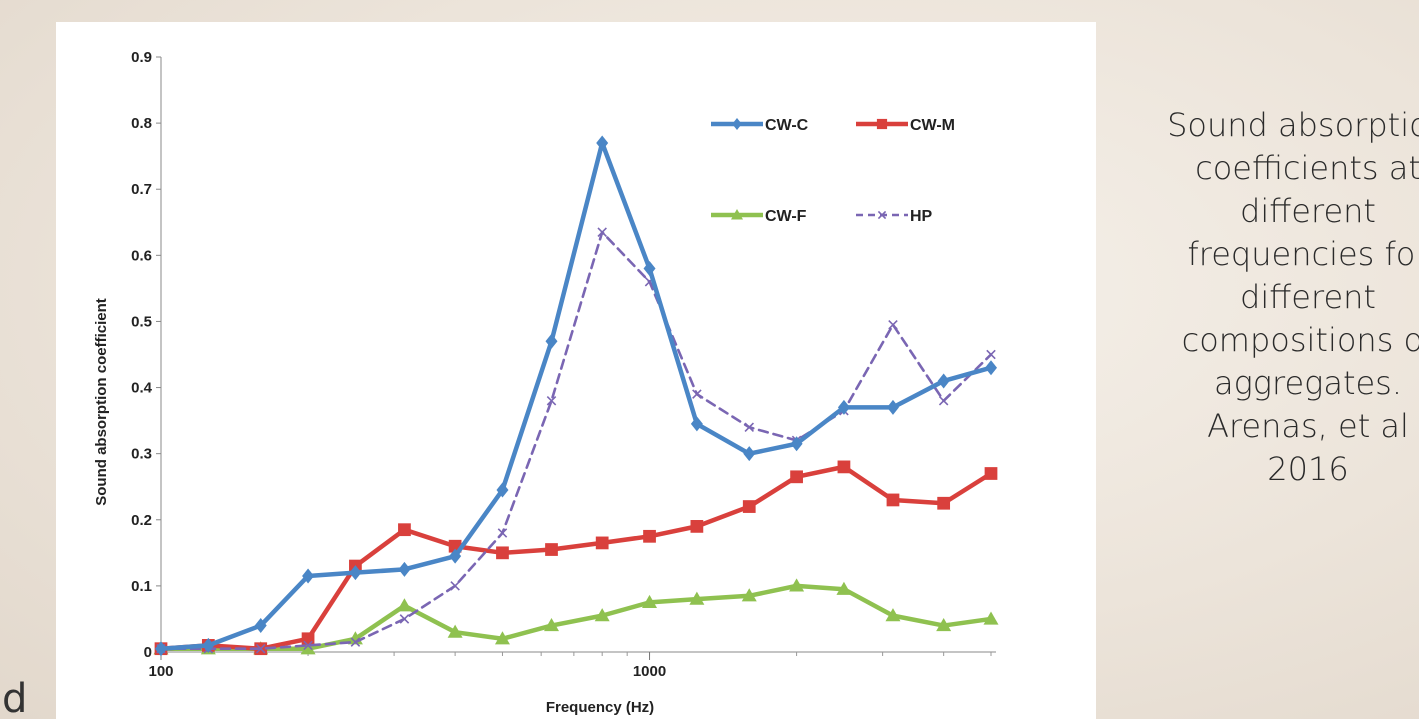  Describe the element at coordinates (600, 707) in the screenshot. I see `x-axis-label: Frequency (Hz)` at that location.